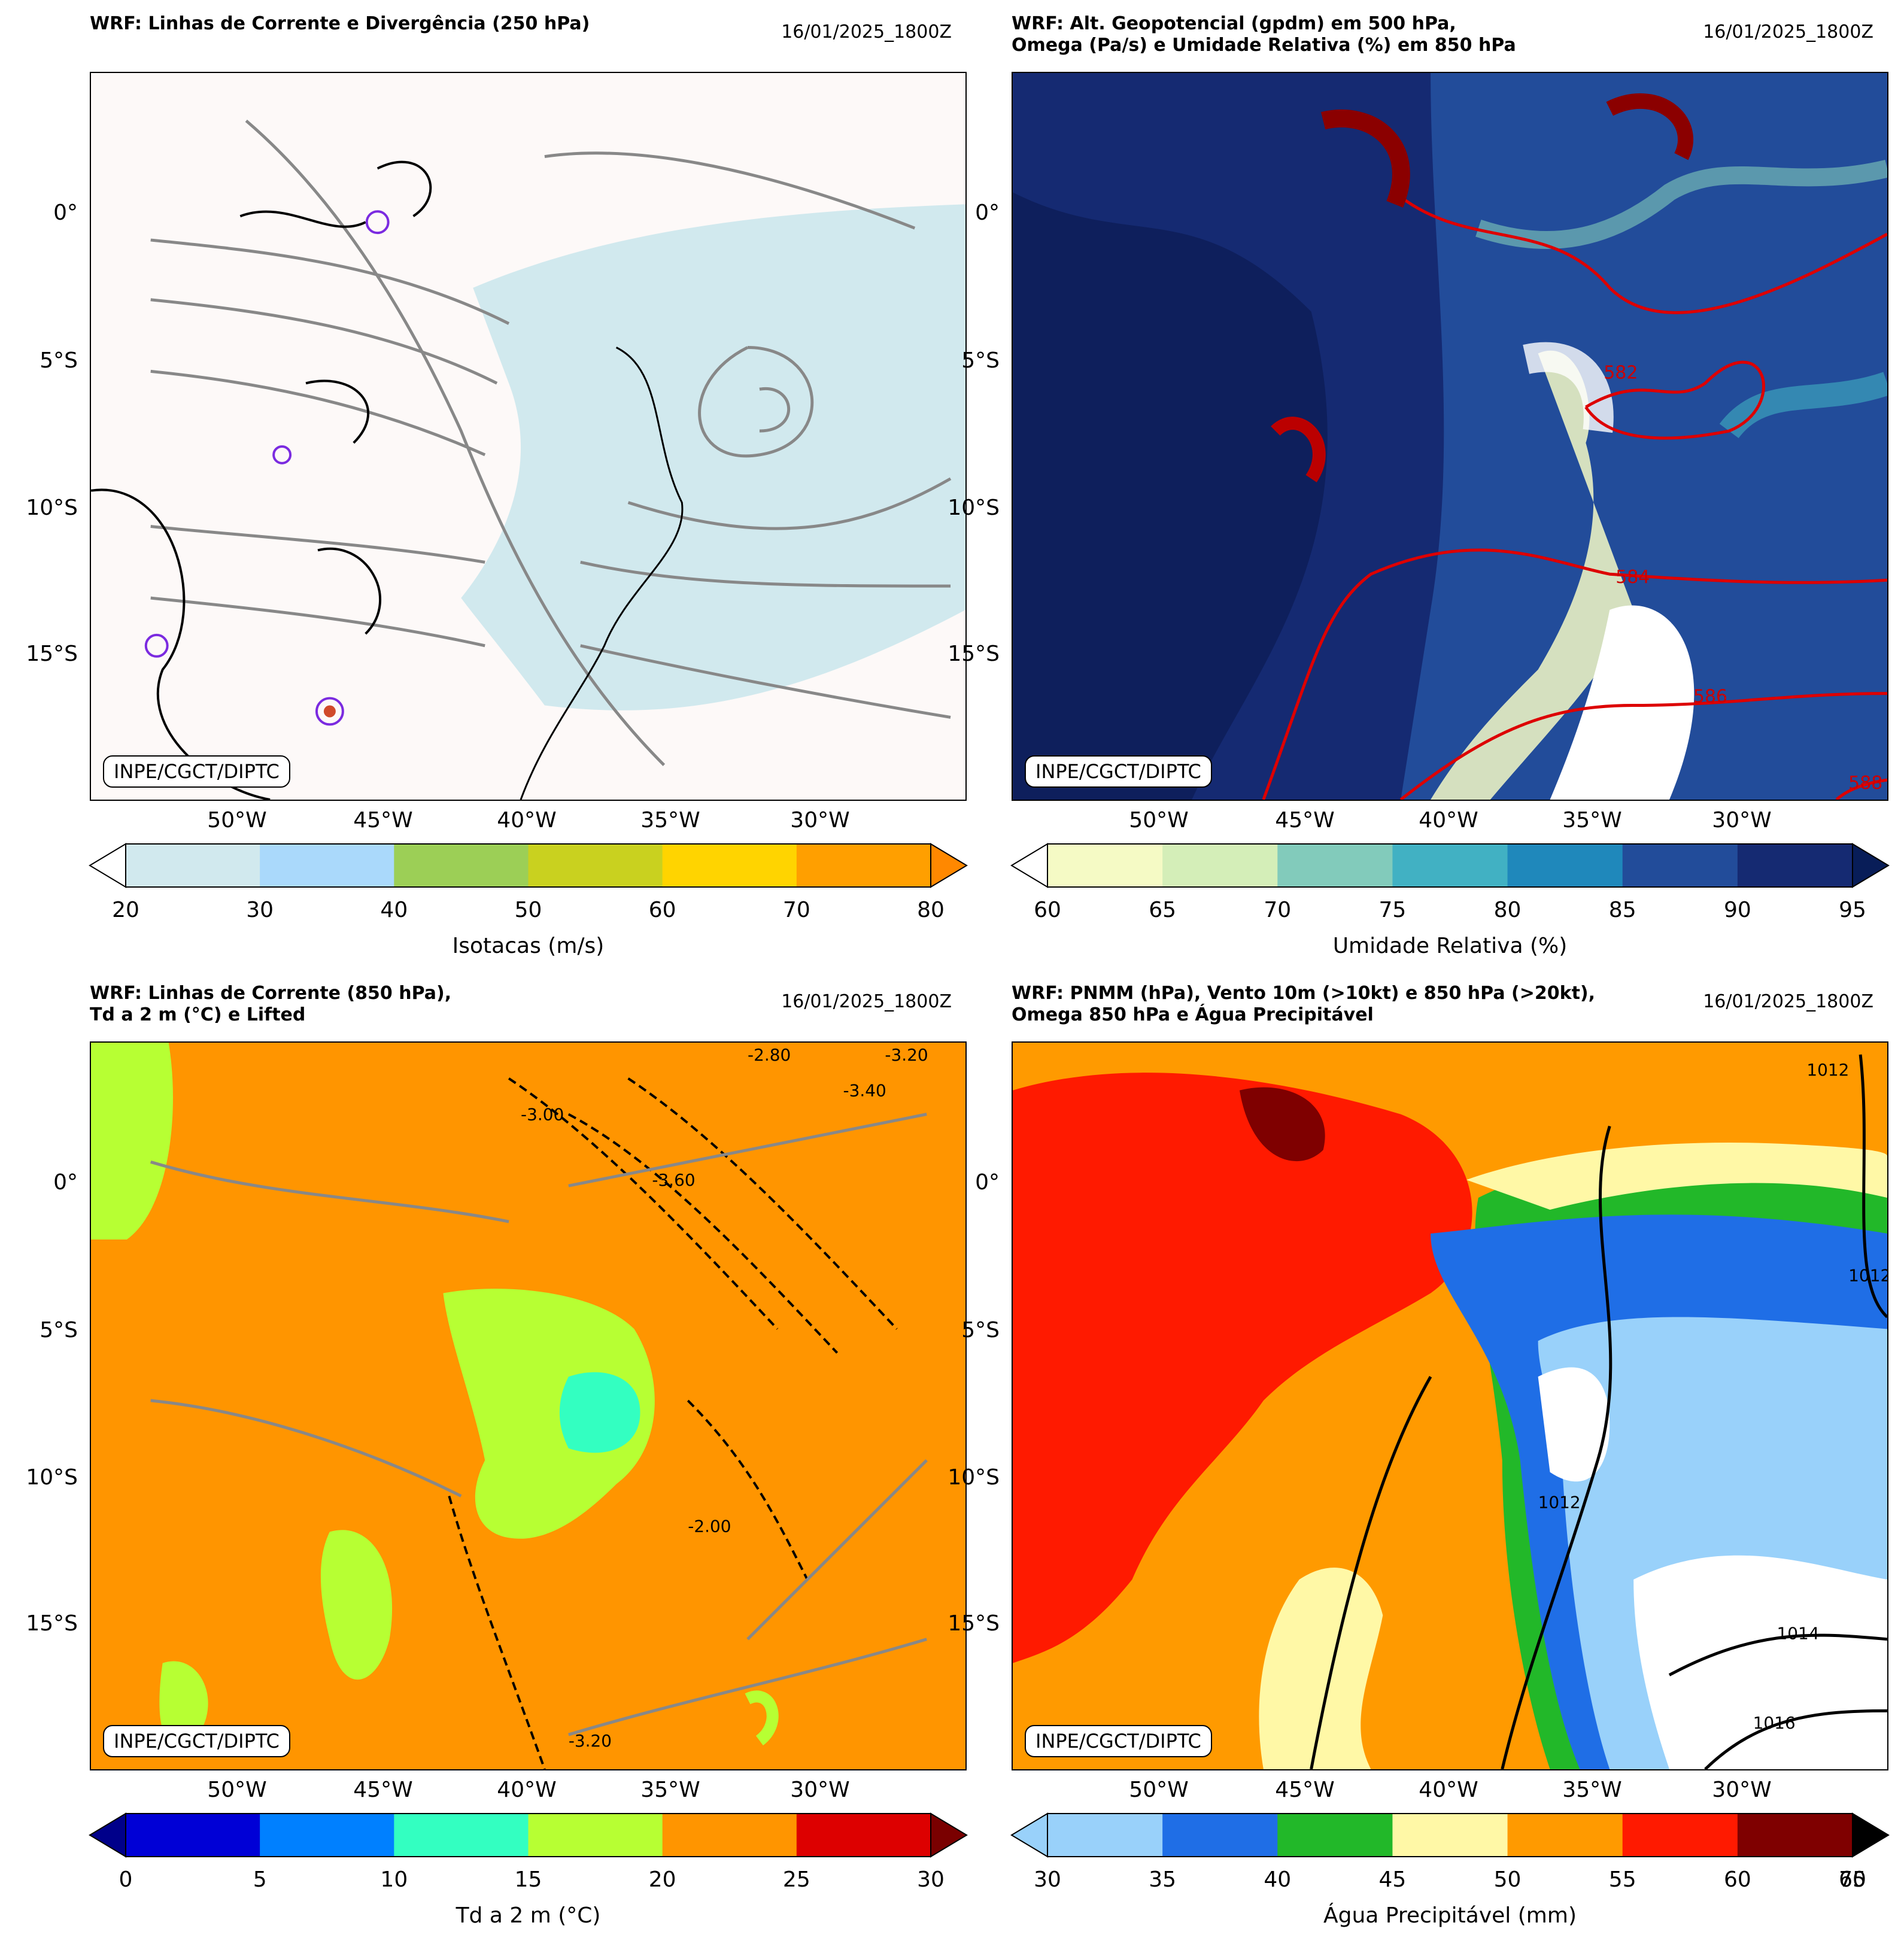 Image resolution: width=1904 pixels, height=1953 pixels. Describe the element at coordinates (1622, 1879) in the screenshot. I see `colorbar-tick-label: 55` at that location.